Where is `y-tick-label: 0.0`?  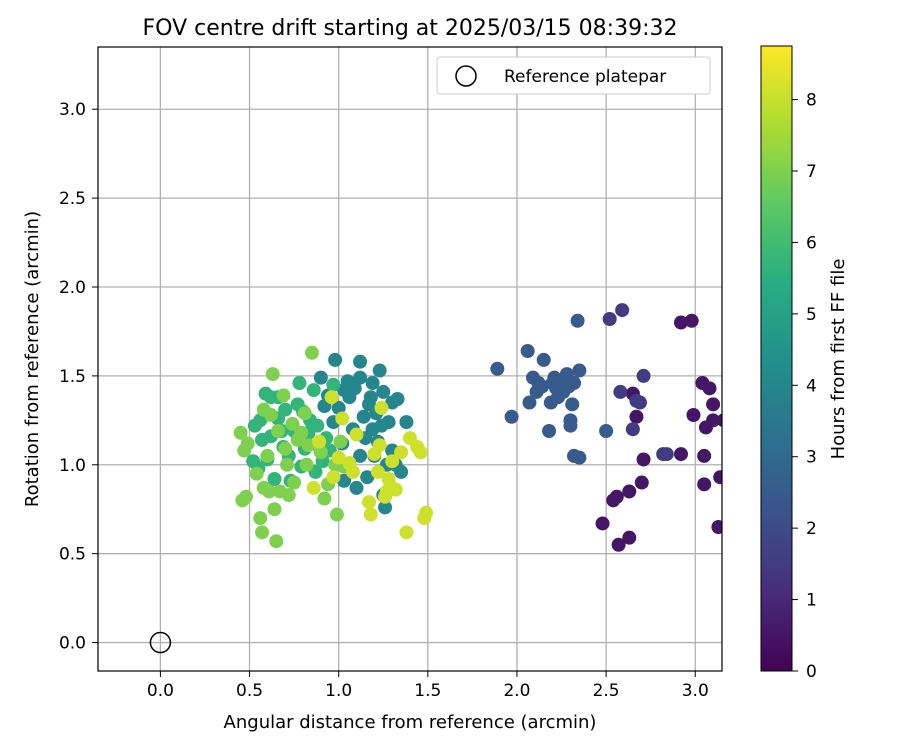
y-tick-label: 0.0 is located at coordinates (72, 644).